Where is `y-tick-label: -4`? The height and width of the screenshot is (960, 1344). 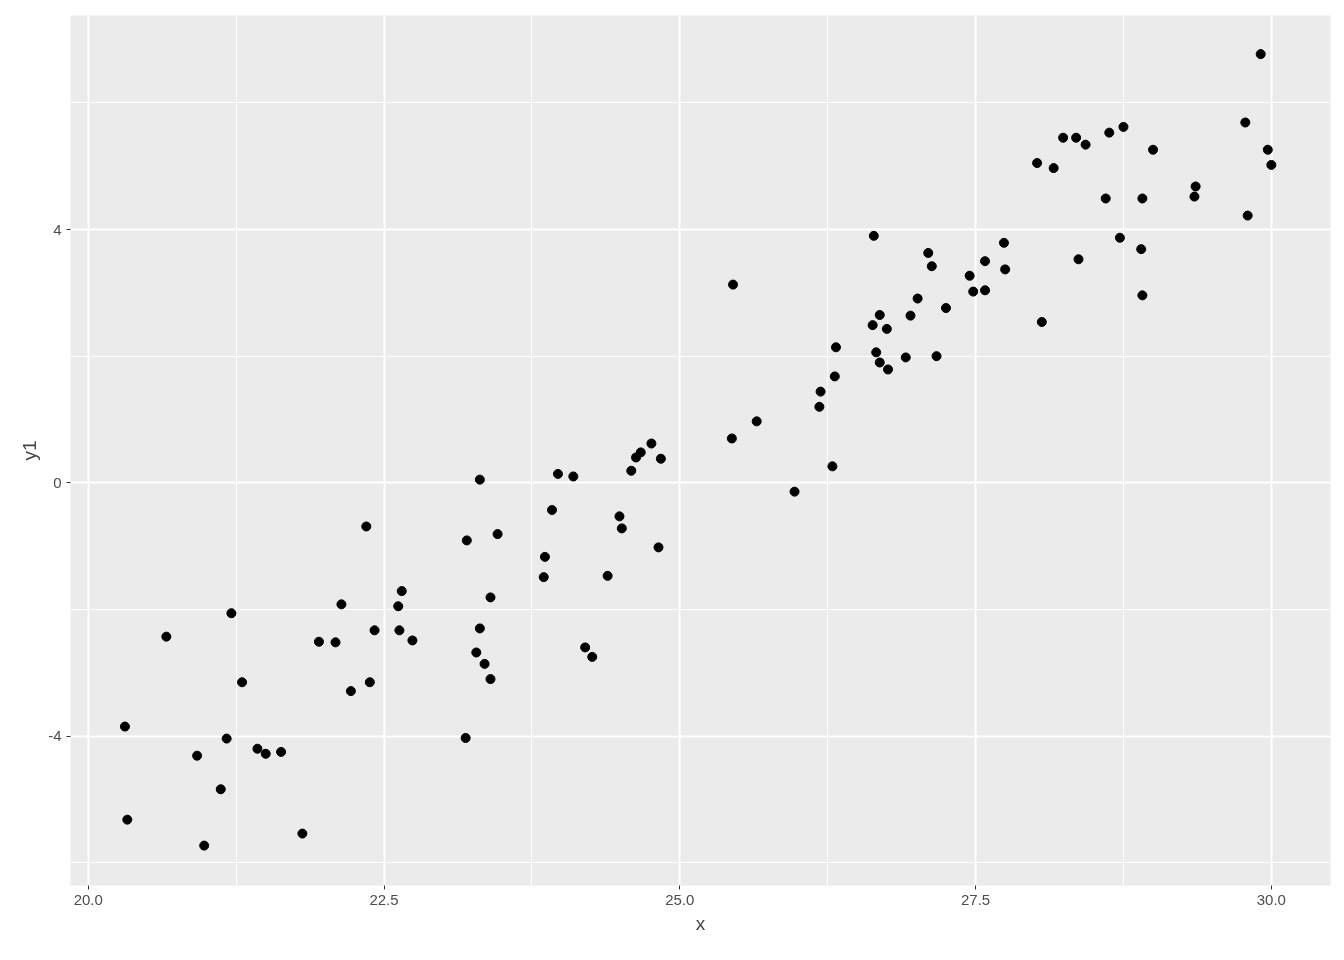
y-tick-label: -4 is located at coordinates (55, 736).